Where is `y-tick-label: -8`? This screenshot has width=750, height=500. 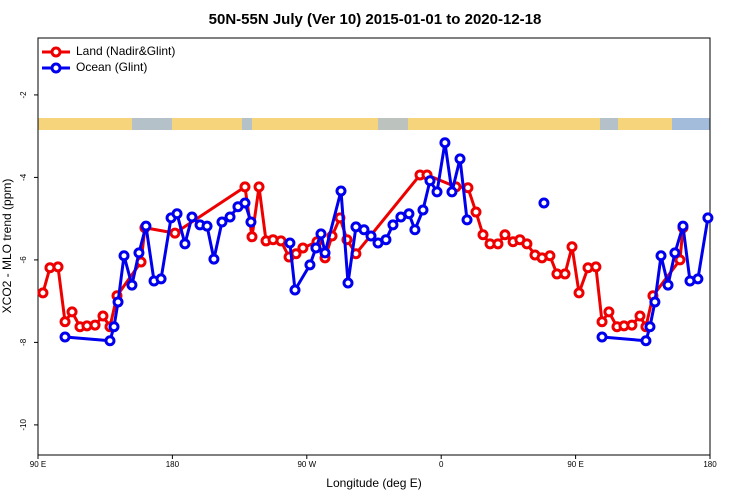
y-tick-label: -8 is located at coordinates (23, 342).